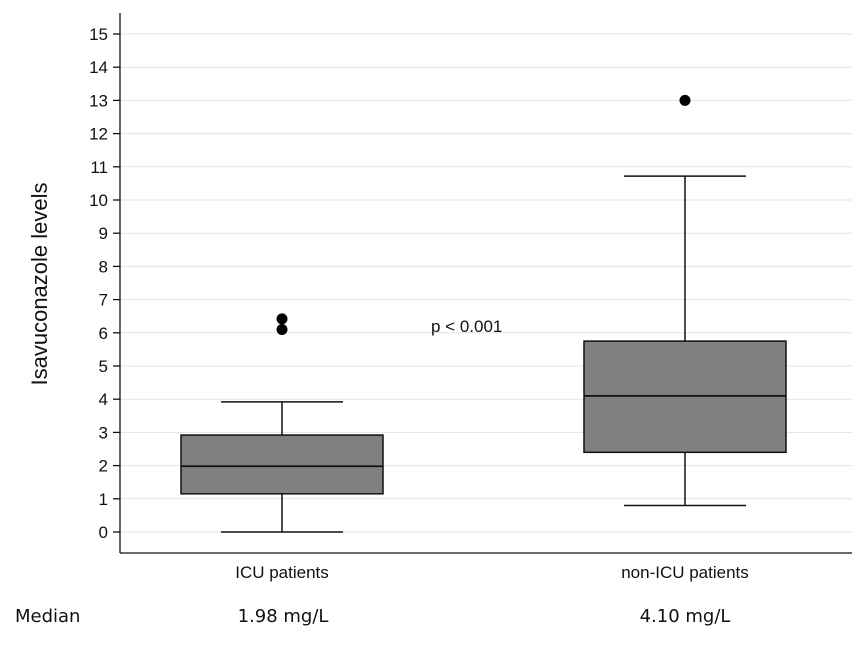  I want to click on y-tick-label: 9, so click(103, 233).